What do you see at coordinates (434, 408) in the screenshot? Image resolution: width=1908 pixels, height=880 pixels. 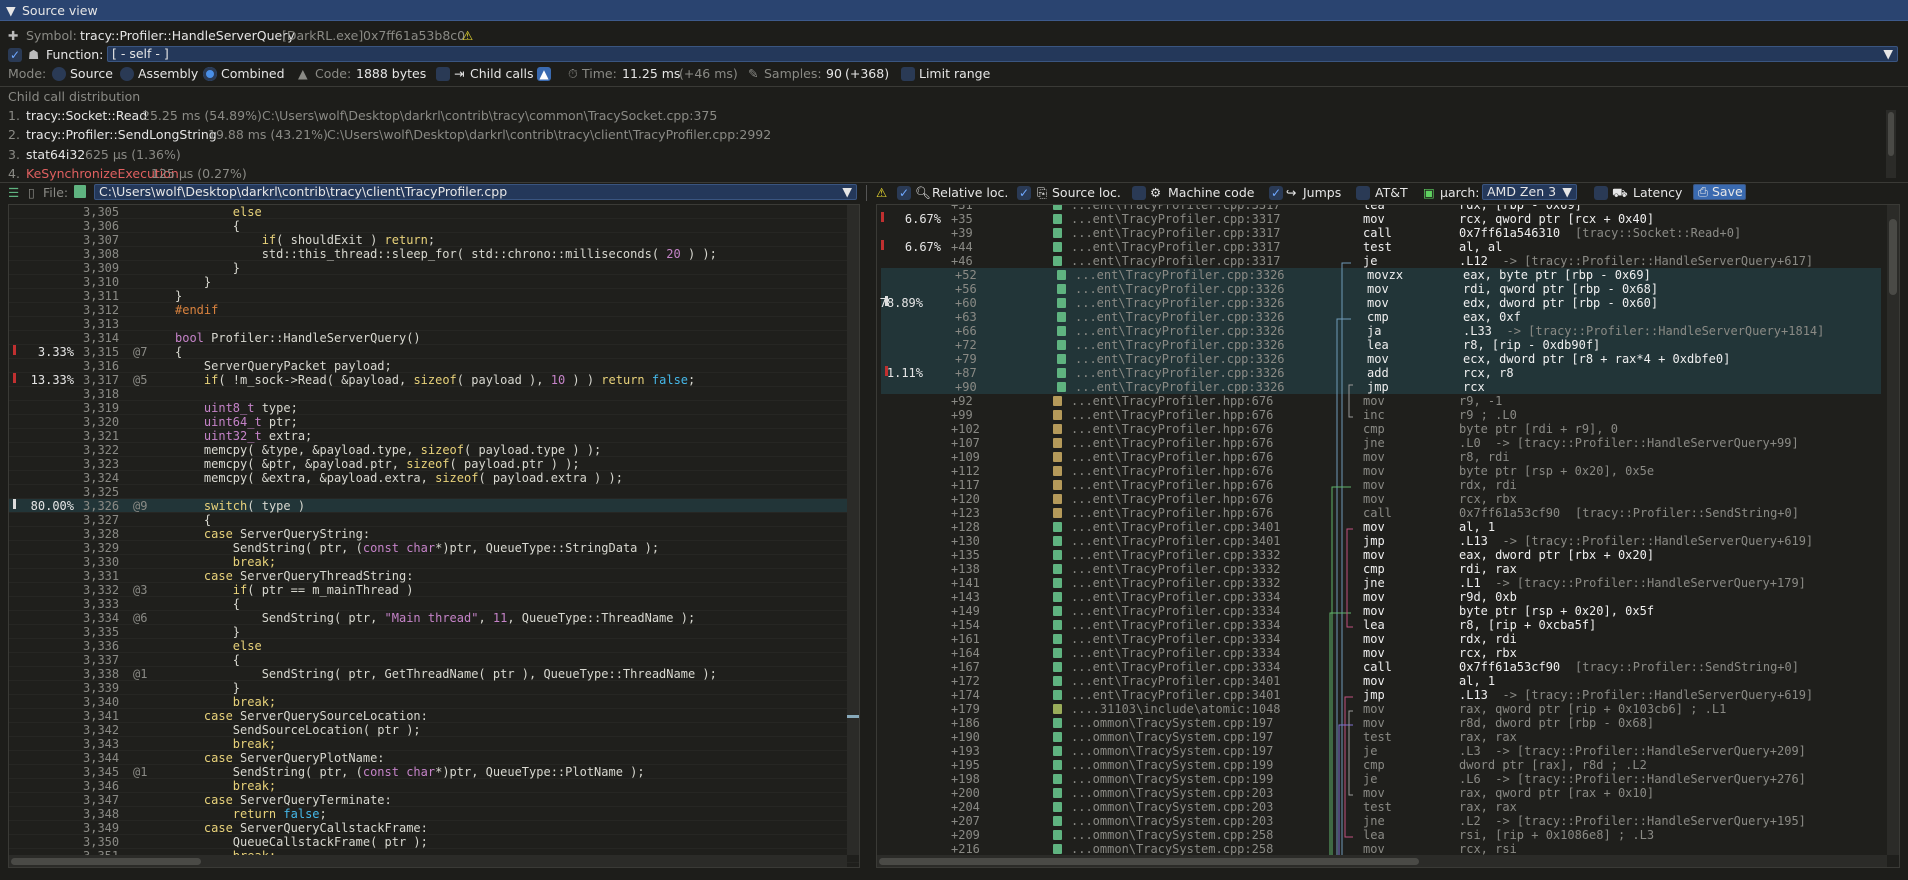 I see `source-line: 3,319 uint8_t type;` at bounding box center [434, 408].